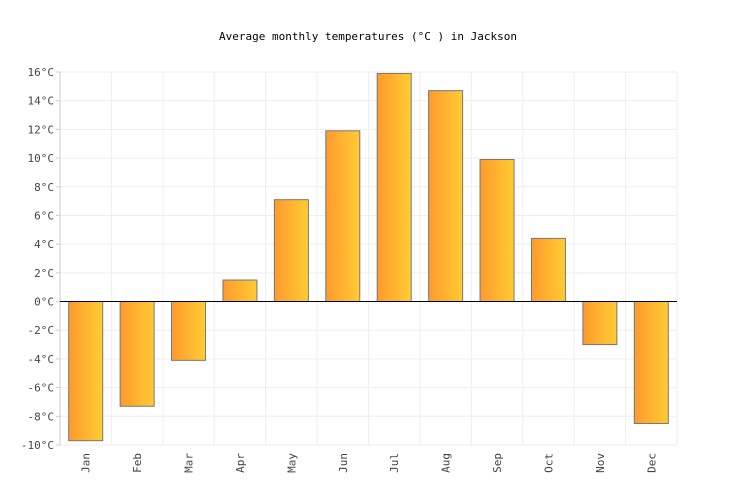 This screenshot has height=500, width=736. What do you see at coordinates (37, 445) in the screenshot?
I see `y-tick-label: -10°C` at bounding box center [37, 445].